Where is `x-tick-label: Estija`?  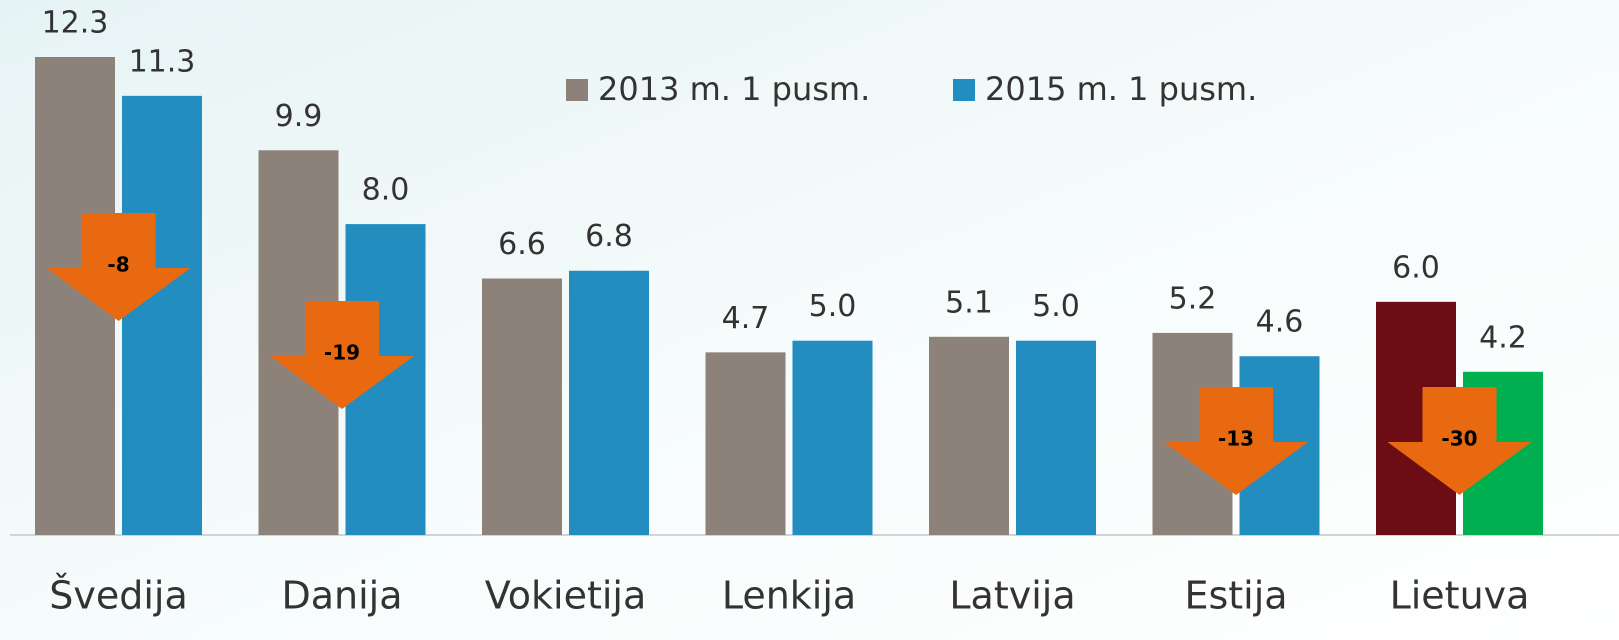 x-tick-label: Estija is located at coordinates (1235, 596).